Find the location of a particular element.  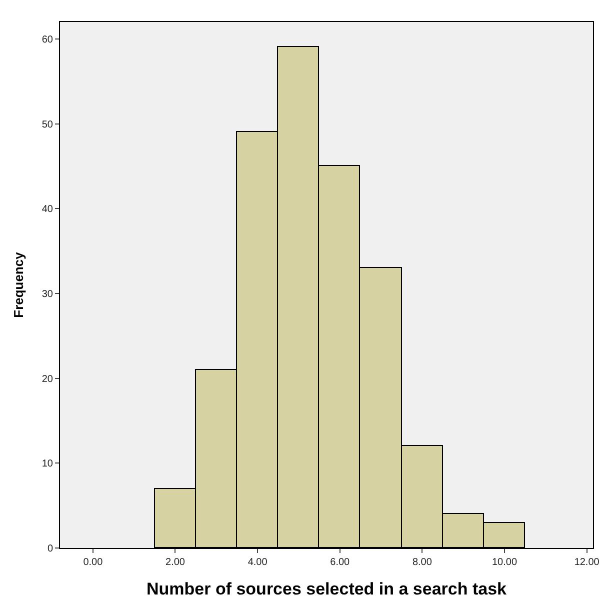

x-tick-label: 10.00 is located at coordinates (505, 562).